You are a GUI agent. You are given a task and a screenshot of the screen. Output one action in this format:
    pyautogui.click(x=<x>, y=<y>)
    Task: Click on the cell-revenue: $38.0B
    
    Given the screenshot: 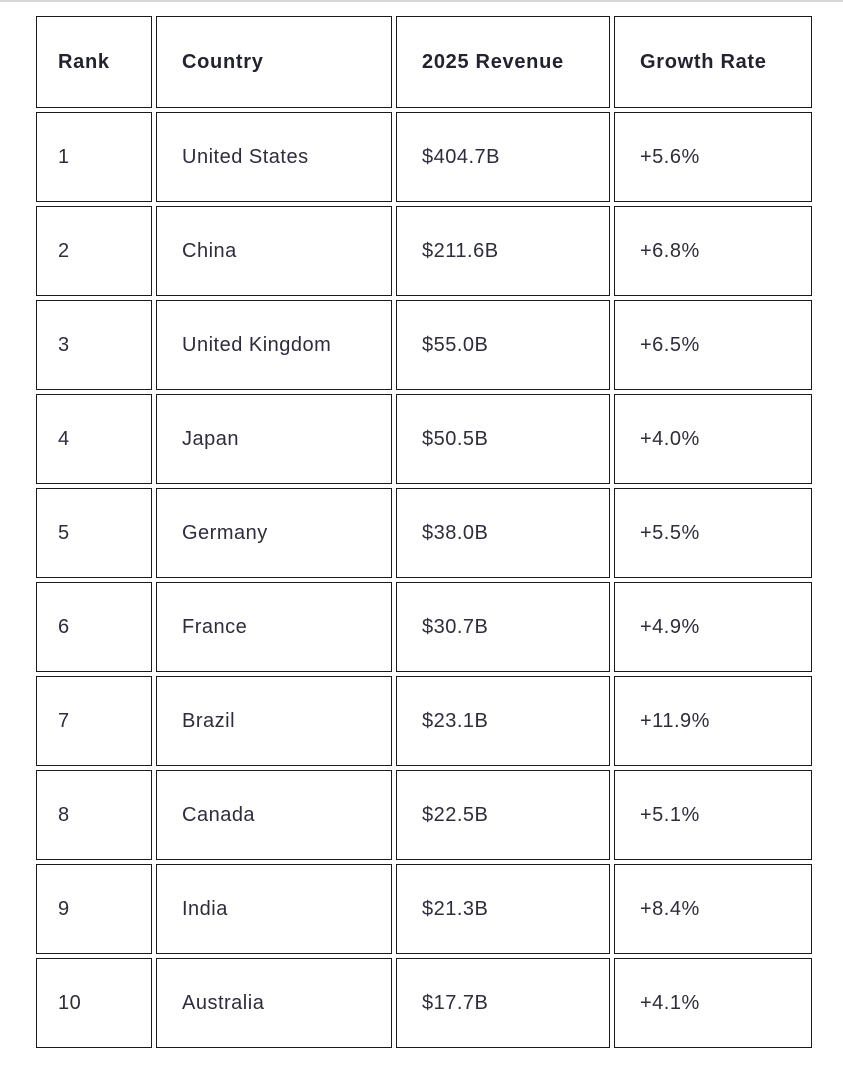 What is the action you would take?
    pyautogui.click(x=503, y=533)
    